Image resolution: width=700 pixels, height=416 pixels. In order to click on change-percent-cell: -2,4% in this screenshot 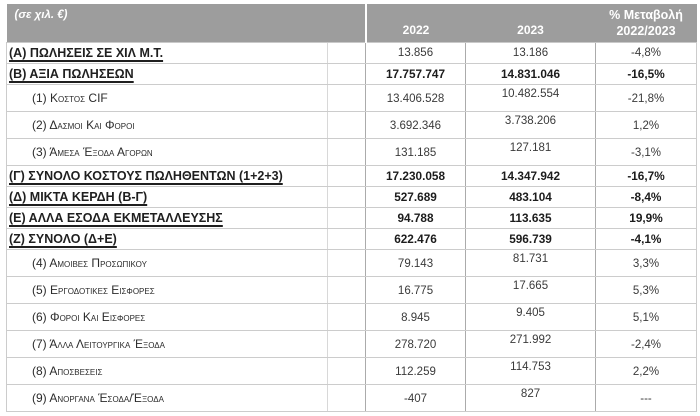, I will do `click(646, 344)`.